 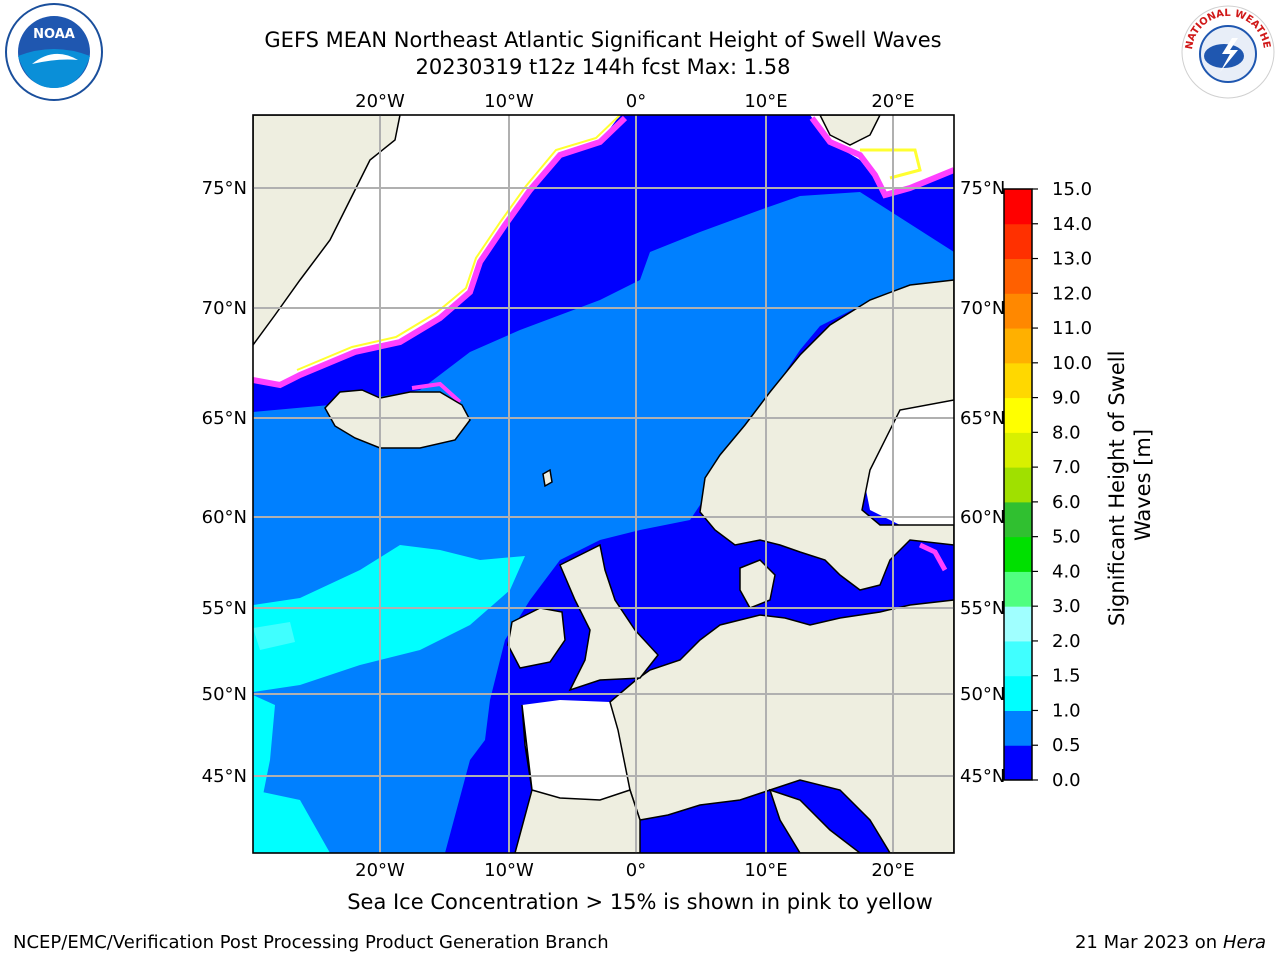 I want to click on lon-label-top: 20°W, so click(x=380, y=101).